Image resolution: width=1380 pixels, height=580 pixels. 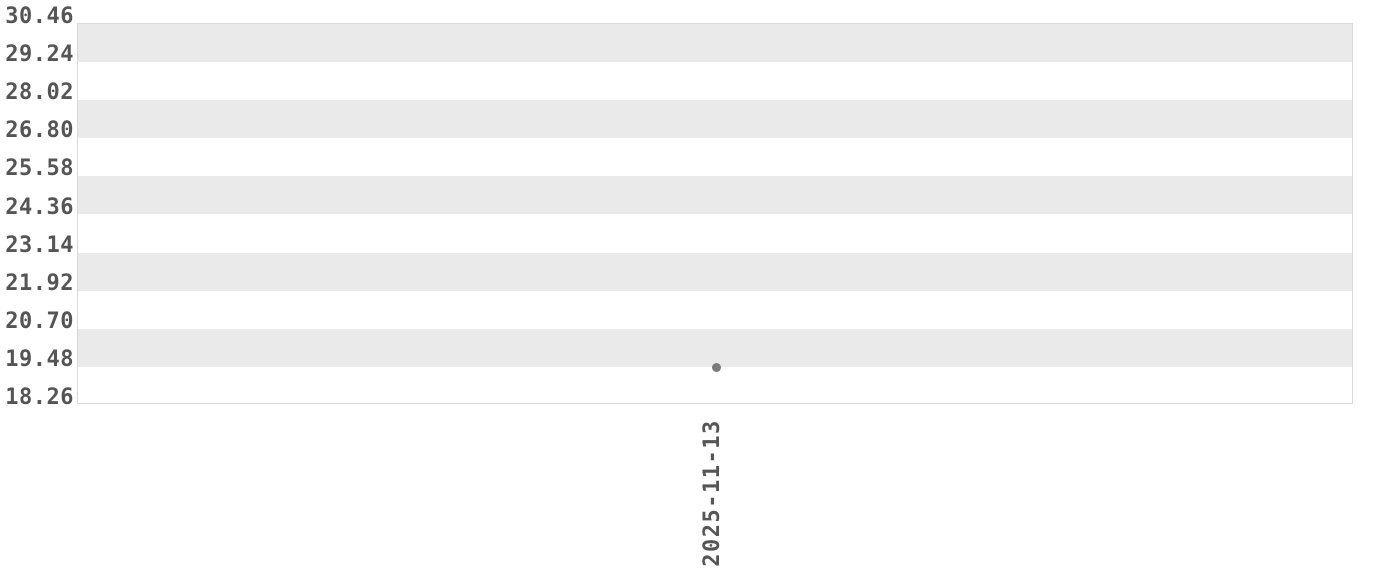 What do you see at coordinates (39, 207) in the screenshot?
I see `y-tick-label: 24.36` at bounding box center [39, 207].